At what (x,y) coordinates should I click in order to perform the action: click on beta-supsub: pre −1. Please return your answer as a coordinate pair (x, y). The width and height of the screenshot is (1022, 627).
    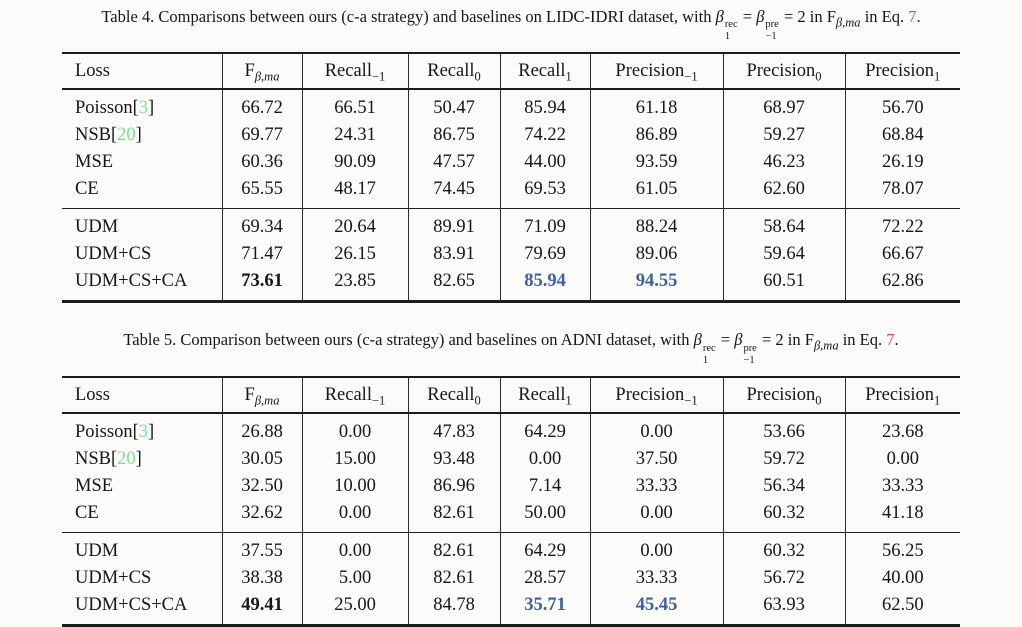
    Looking at the image, I should click on (749, 355).